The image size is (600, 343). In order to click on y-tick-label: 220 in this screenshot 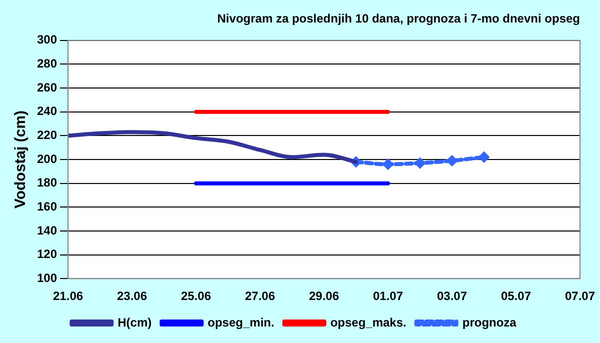, I will do `click(47, 135)`.